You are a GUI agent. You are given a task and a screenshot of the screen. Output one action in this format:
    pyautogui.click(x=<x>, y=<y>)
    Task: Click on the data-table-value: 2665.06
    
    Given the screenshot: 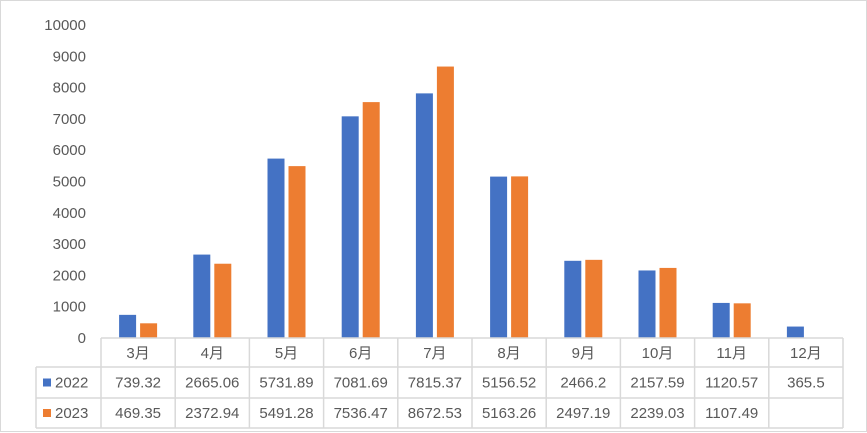 What is the action you would take?
    pyautogui.click(x=212, y=383)
    